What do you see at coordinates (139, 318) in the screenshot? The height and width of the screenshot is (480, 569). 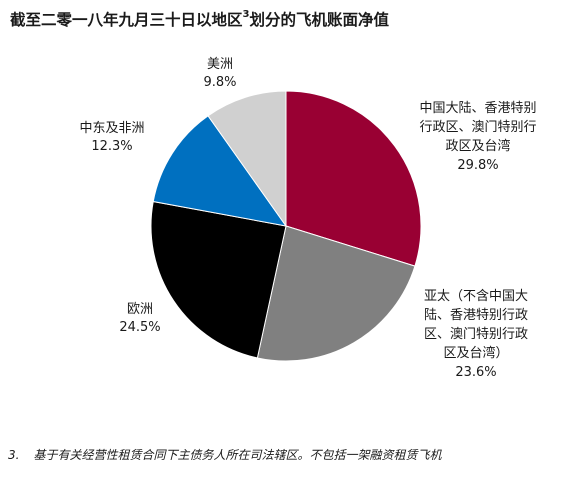 I see `slice-label-2: 欧洲 24.5%` at bounding box center [139, 318].